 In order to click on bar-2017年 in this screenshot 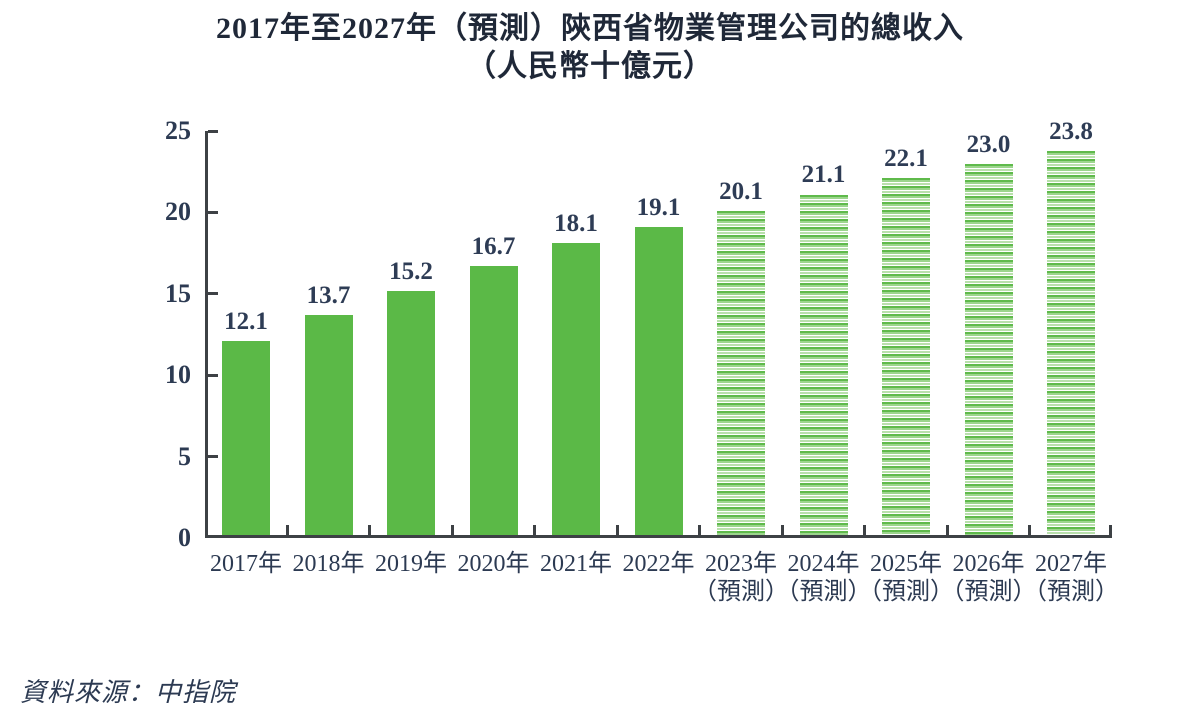, I will do `click(246, 438)`.